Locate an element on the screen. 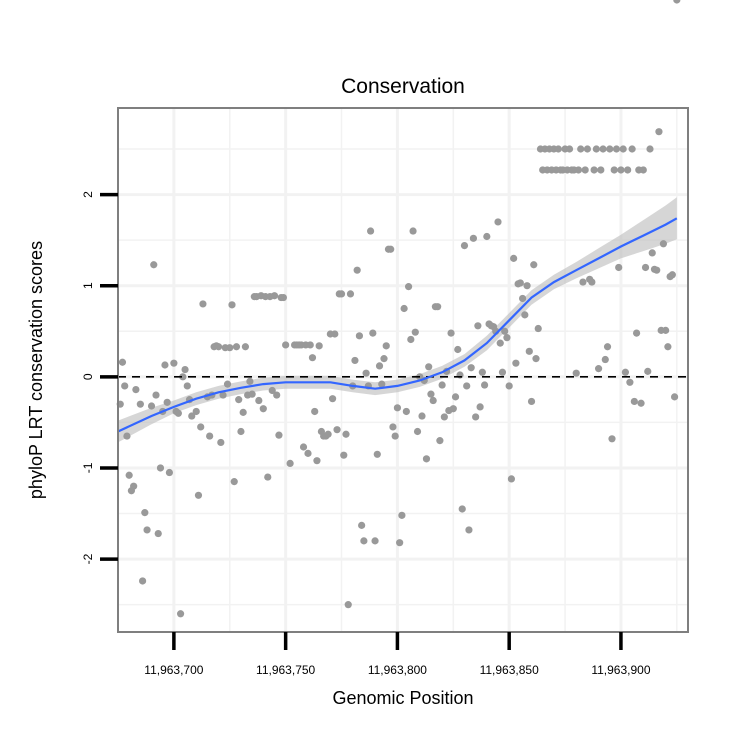  y-tick-label: 1 is located at coordinates (88, 285).